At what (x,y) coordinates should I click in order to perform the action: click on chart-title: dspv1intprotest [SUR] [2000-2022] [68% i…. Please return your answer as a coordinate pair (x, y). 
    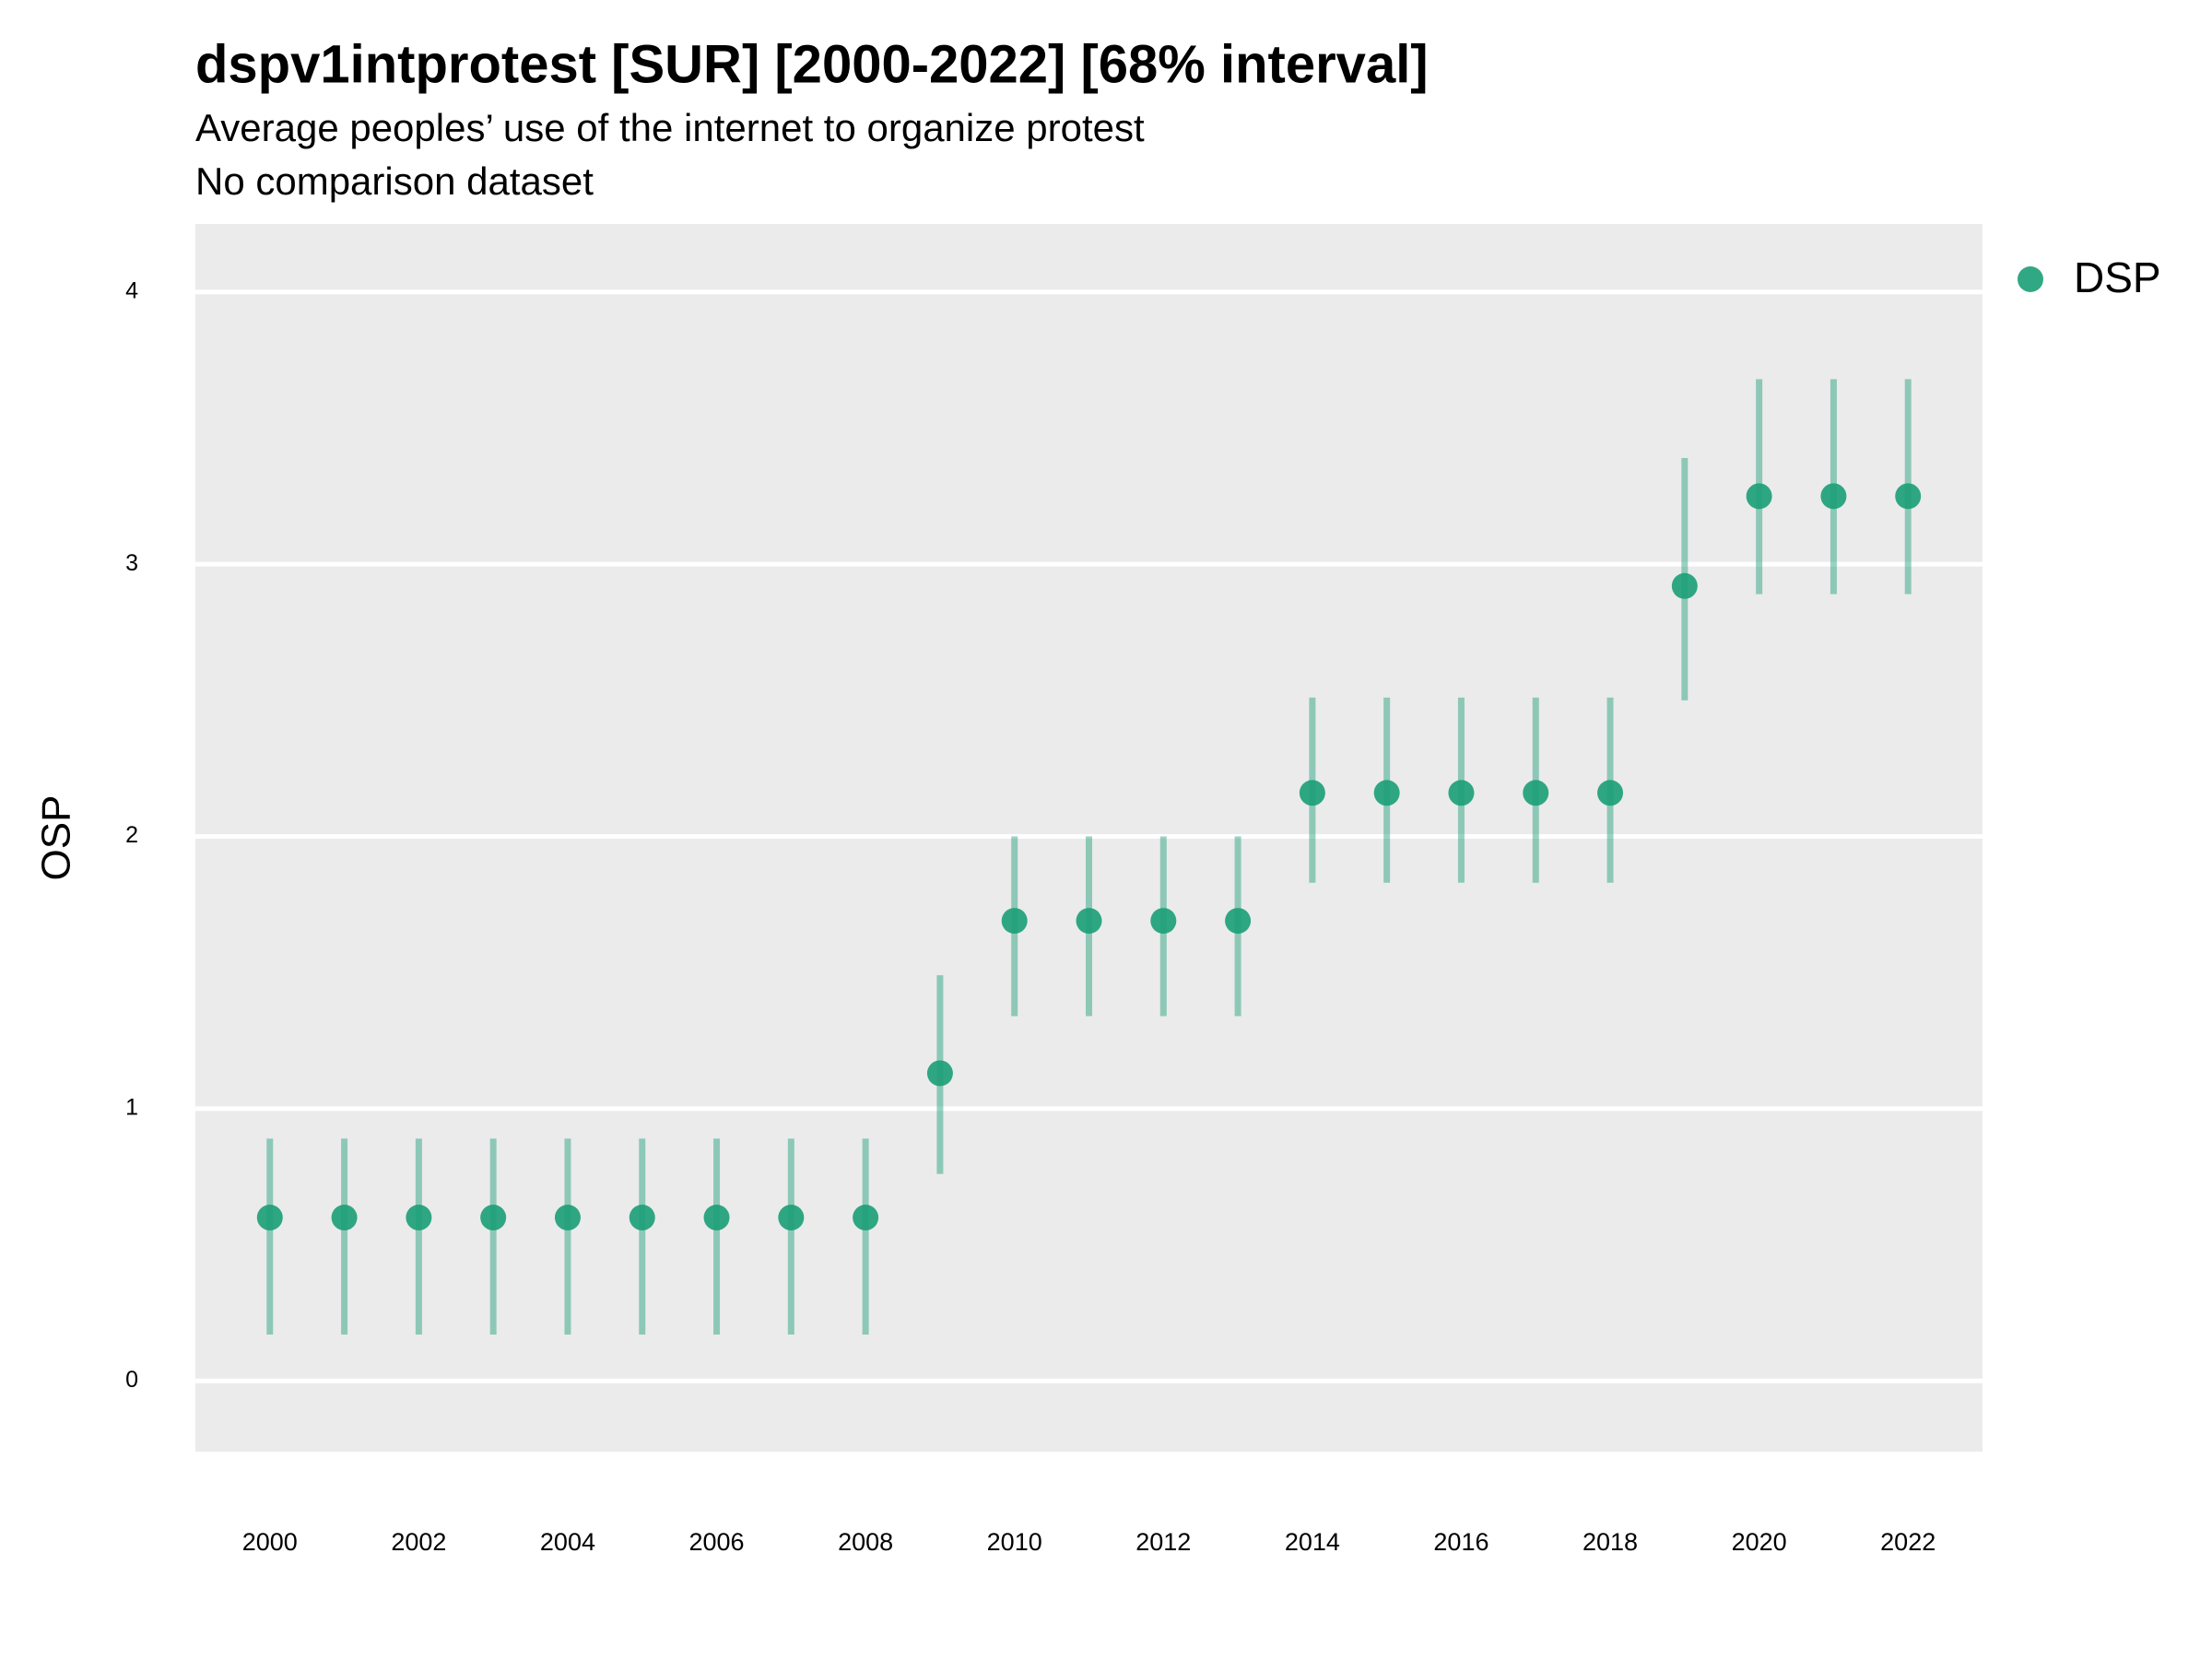
    Looking at the image, I should click on (812, 64).